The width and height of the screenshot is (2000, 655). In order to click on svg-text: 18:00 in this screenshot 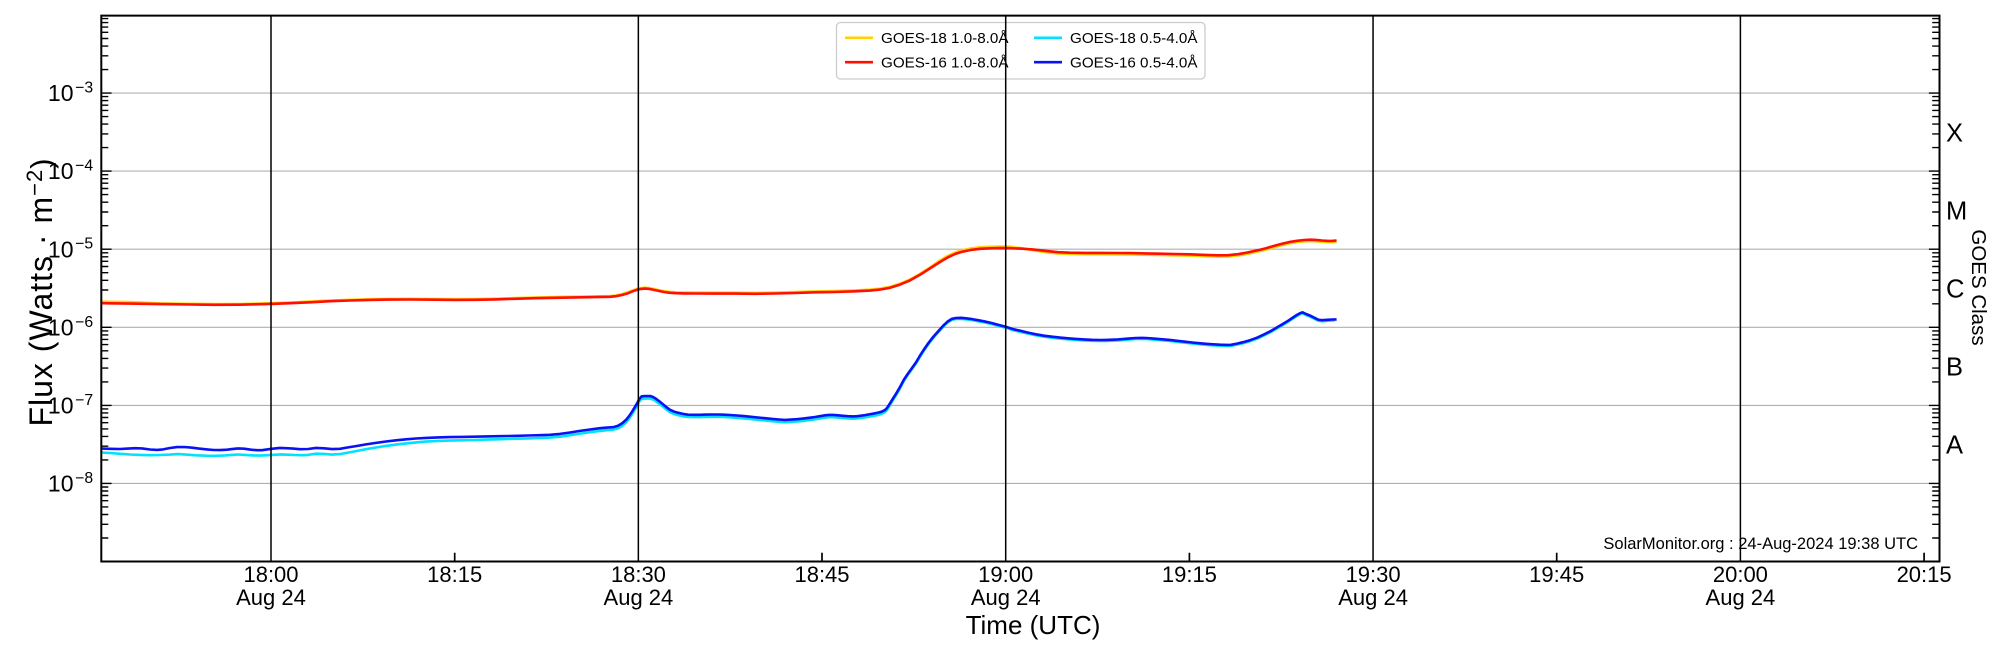, I will do `click(270, 574)`.